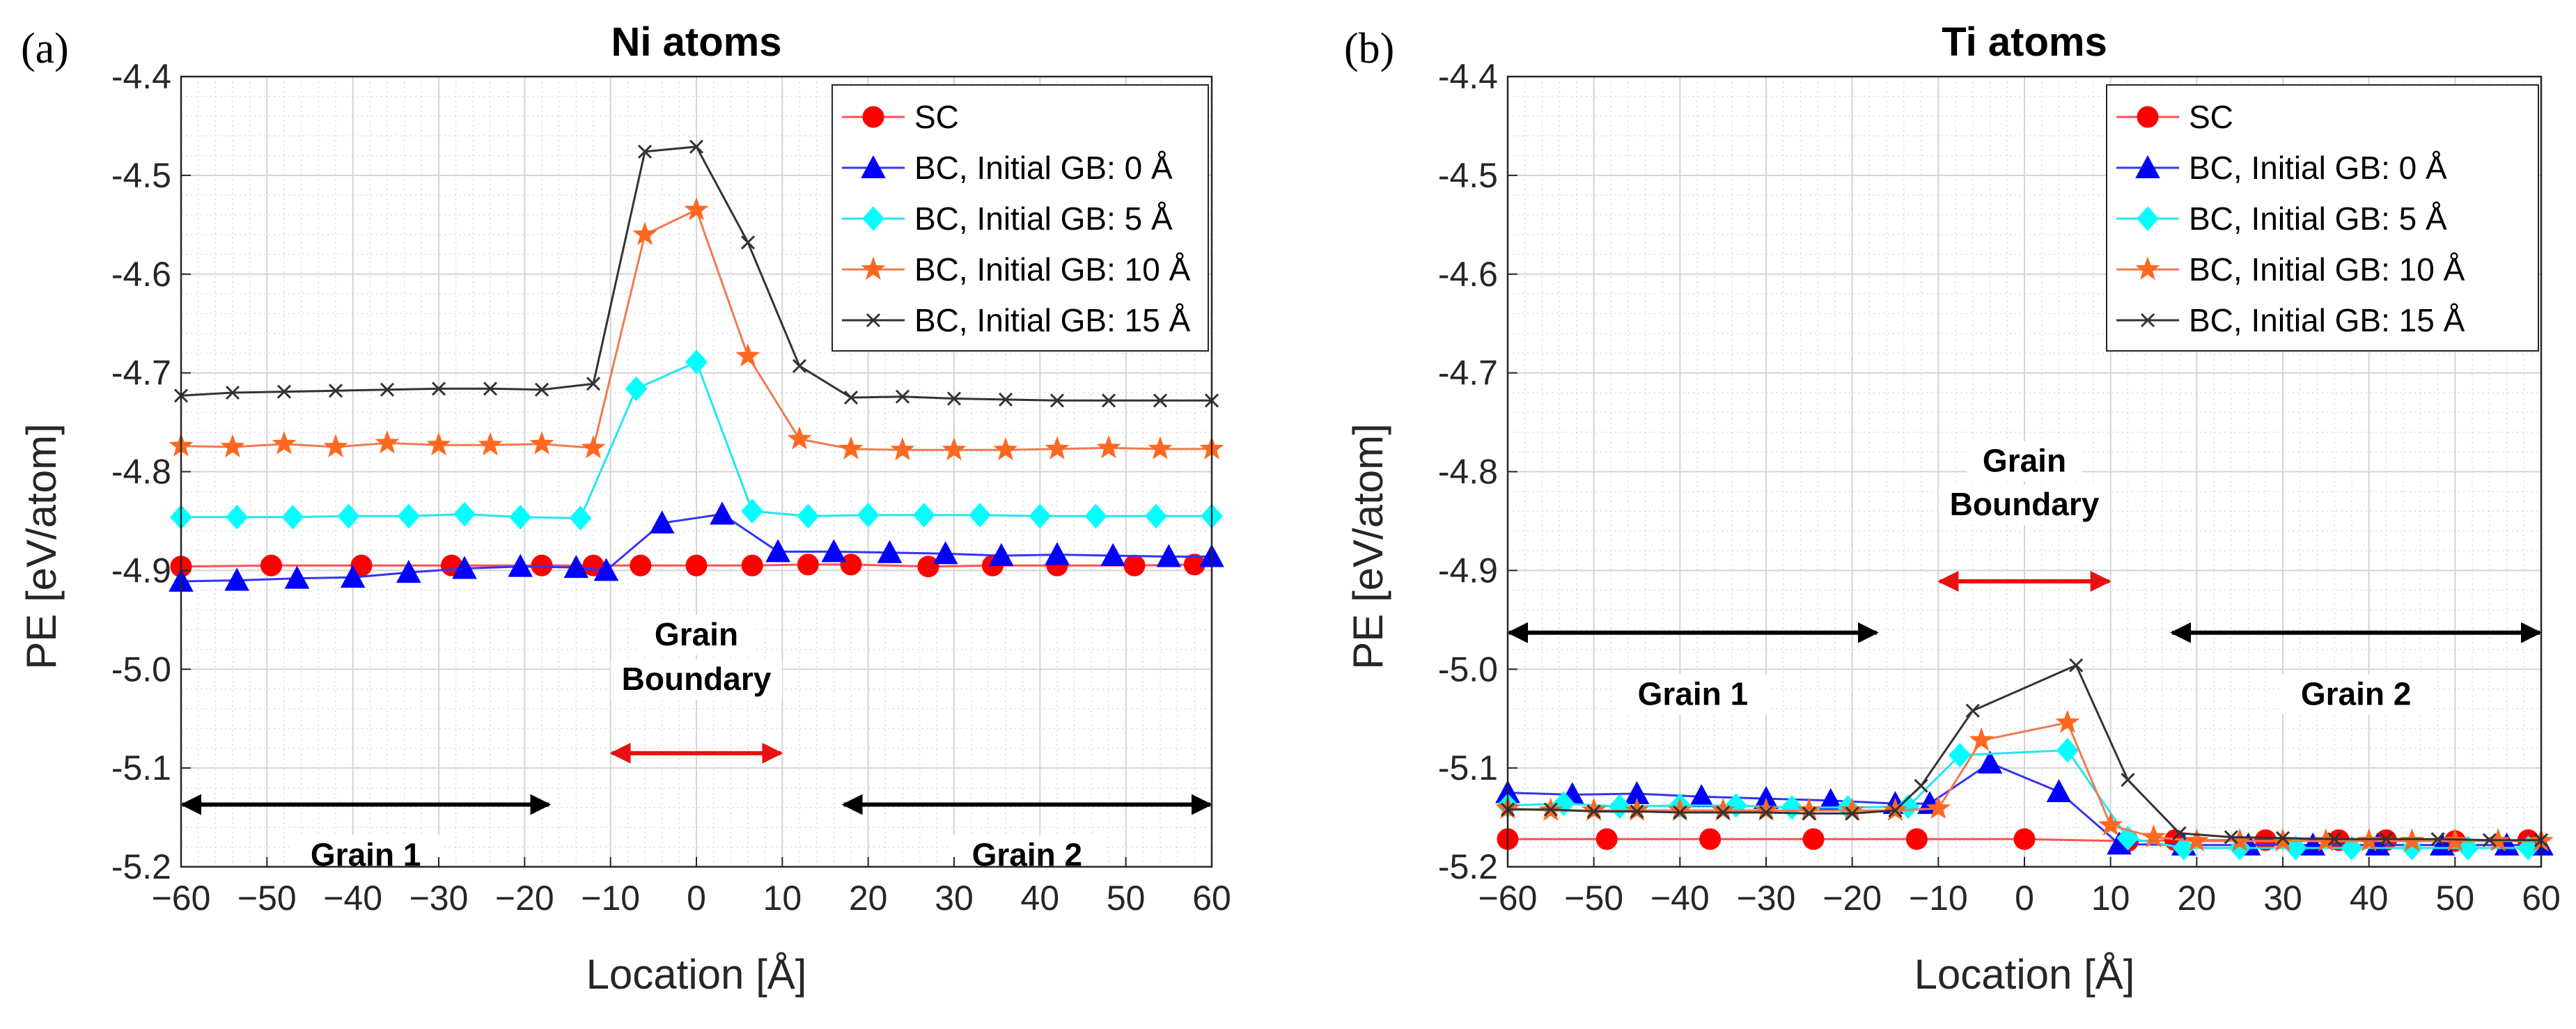 The width and height of the screenshot is (2576, 1029). Describe the element at coordinates (2356, 693) in the screenshot. I see `panel-b-annotation-label: Grain 2` at that location.